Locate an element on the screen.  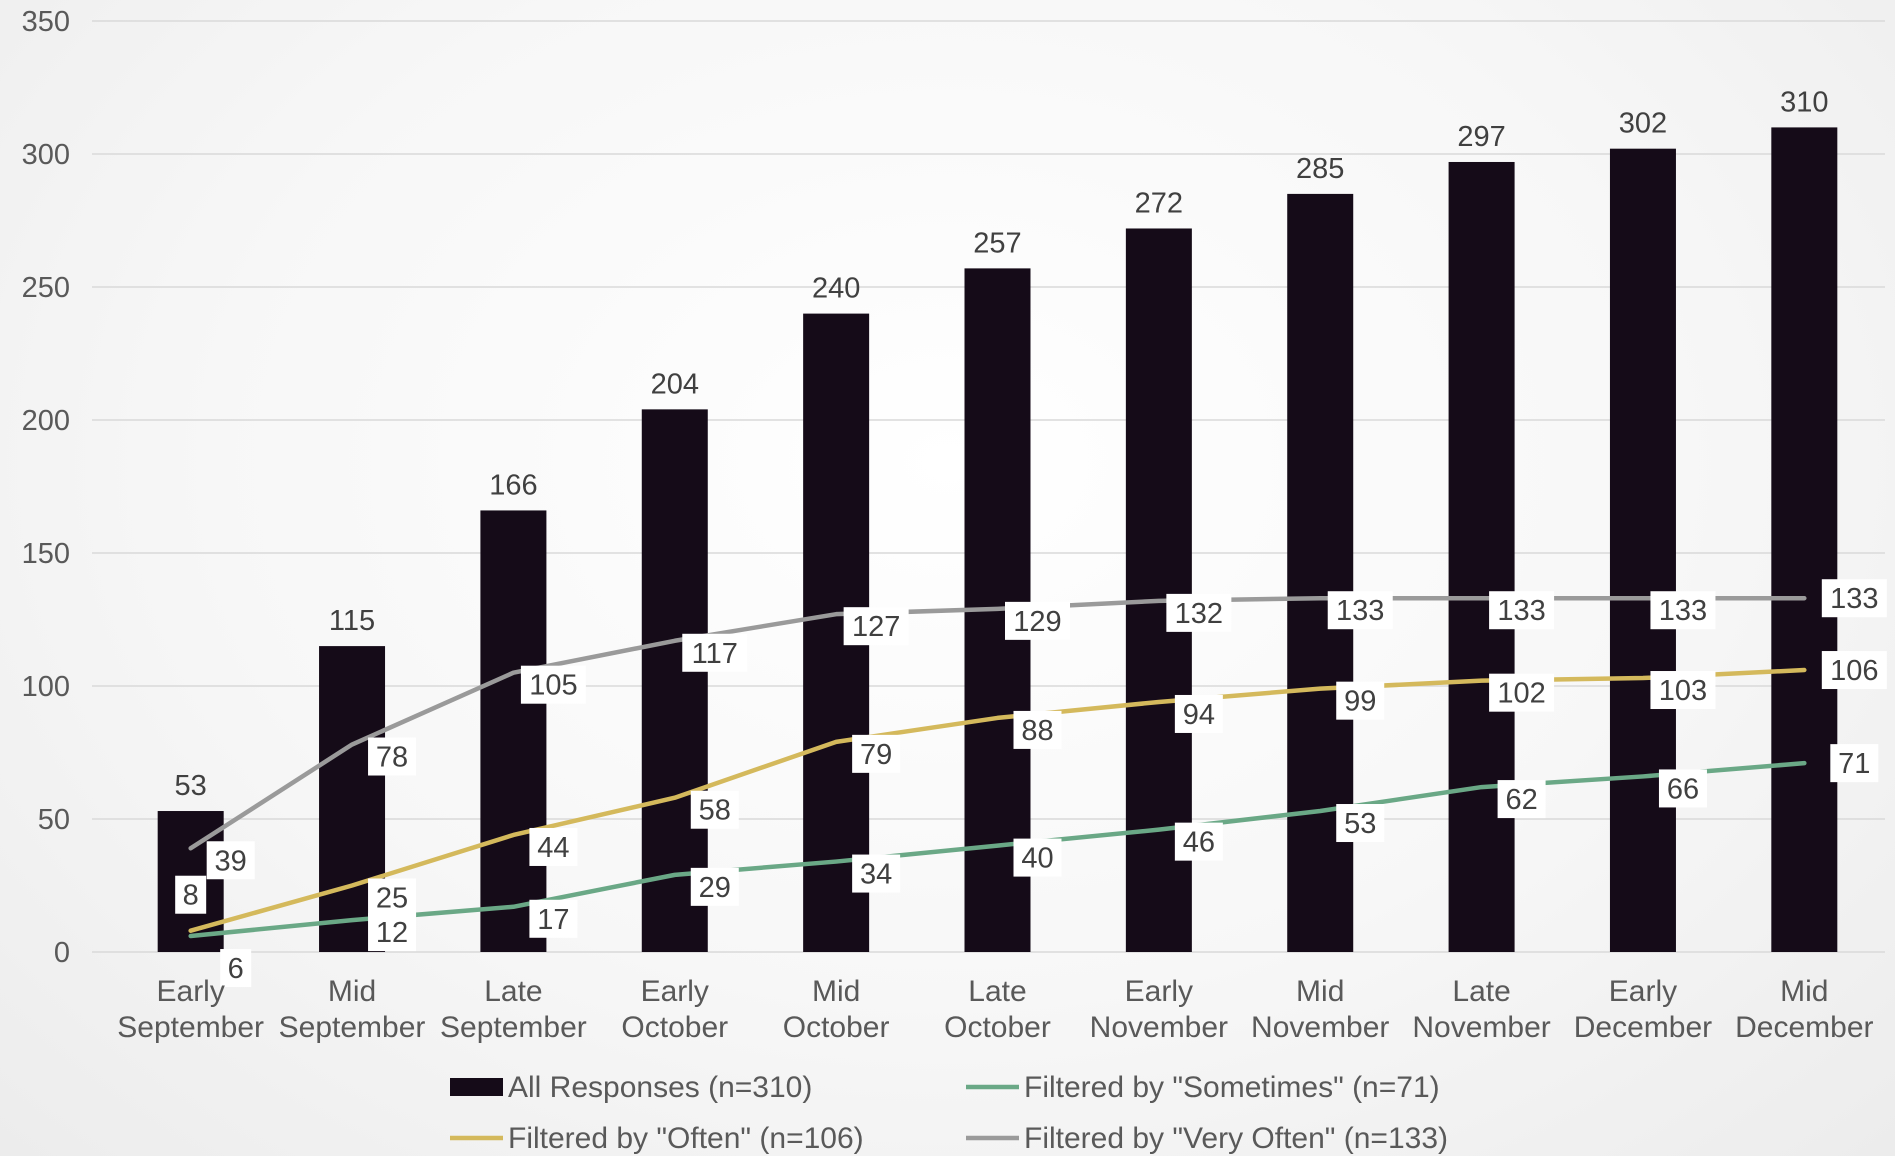
y-tick-label: 250 is located at coordinates (46, 288).